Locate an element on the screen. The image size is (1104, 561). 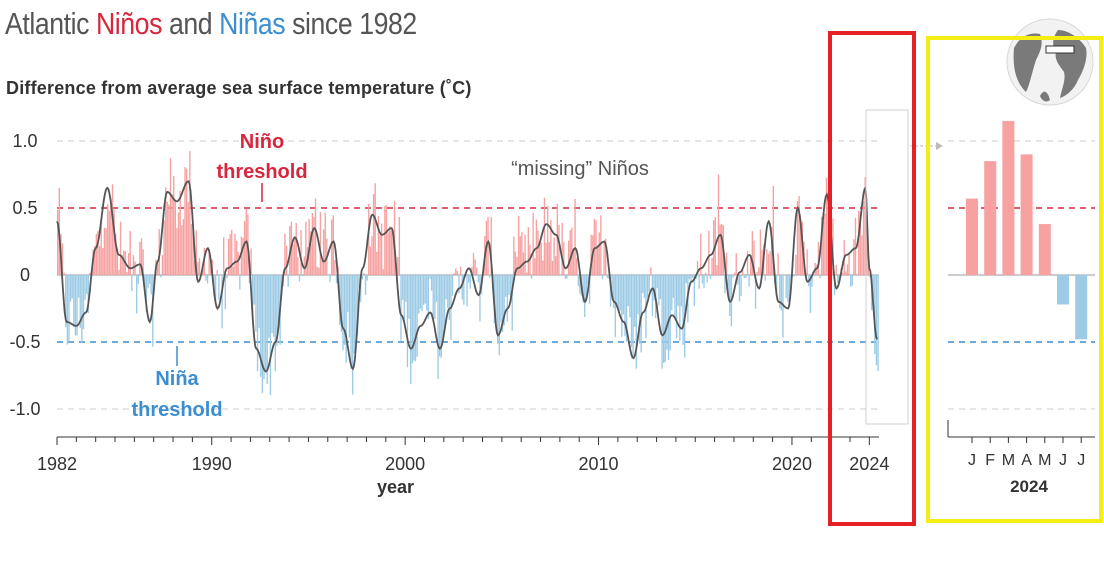
title-part2: and is located at coordinates (190, 23).